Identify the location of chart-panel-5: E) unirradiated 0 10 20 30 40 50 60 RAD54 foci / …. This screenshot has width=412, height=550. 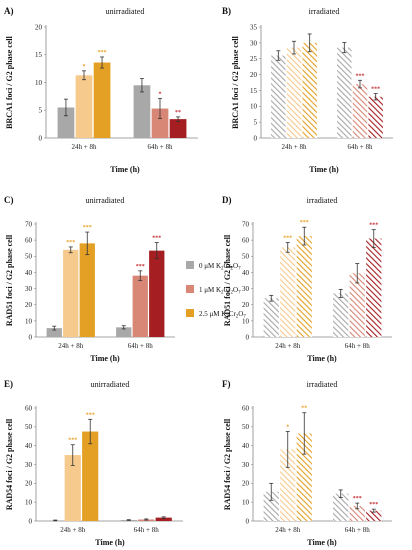
(93, 463).